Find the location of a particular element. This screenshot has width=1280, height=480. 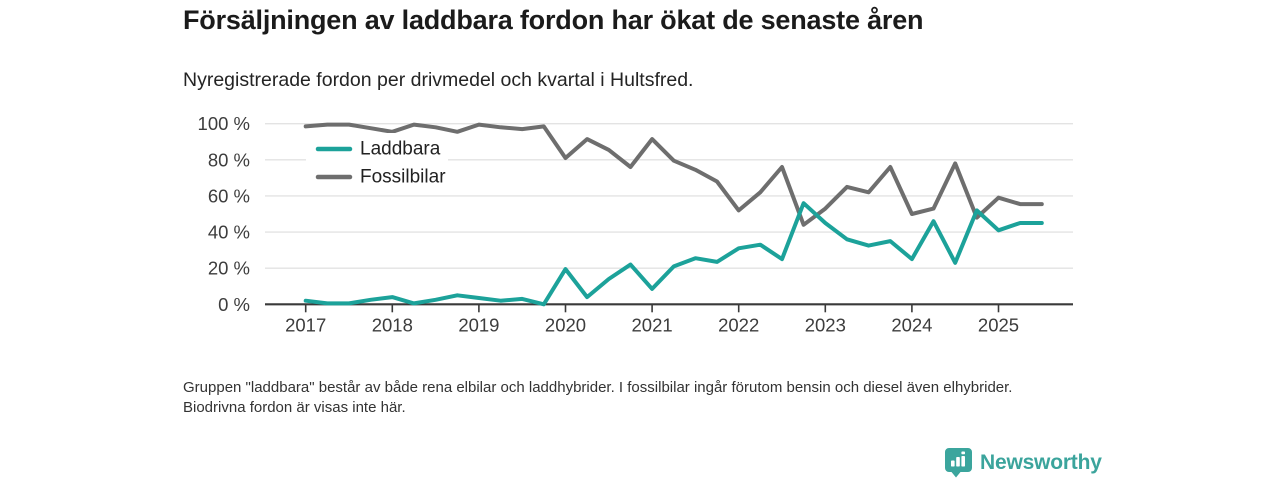

newsworthy-logo: Newsworthy is located at coordinates (1023, 462).